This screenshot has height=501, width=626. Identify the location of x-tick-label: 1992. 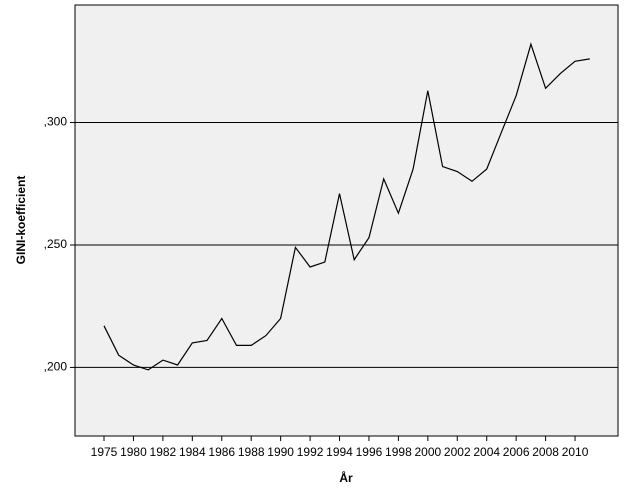
(310, 452).